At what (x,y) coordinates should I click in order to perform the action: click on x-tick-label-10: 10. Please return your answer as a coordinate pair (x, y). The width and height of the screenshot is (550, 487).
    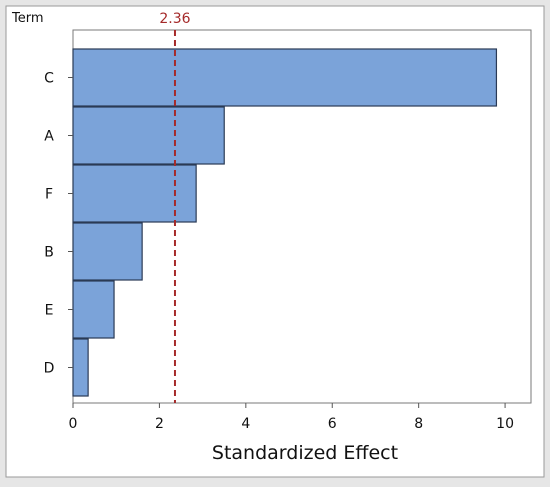
    Looking at the image, I should click on (505, 424).